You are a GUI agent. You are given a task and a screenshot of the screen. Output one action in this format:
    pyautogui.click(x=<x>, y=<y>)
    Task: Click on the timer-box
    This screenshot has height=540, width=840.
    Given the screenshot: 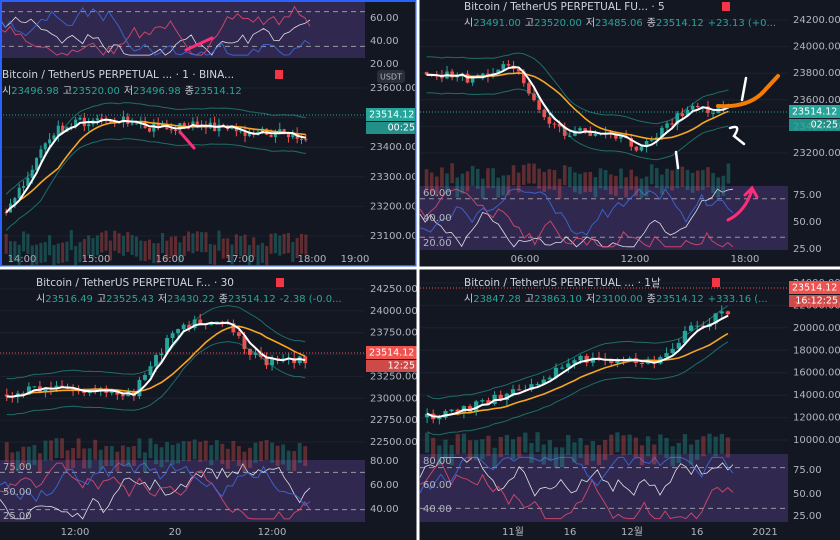 What is the action you would take?
    pyautogui.click(x=814, y=301)
    